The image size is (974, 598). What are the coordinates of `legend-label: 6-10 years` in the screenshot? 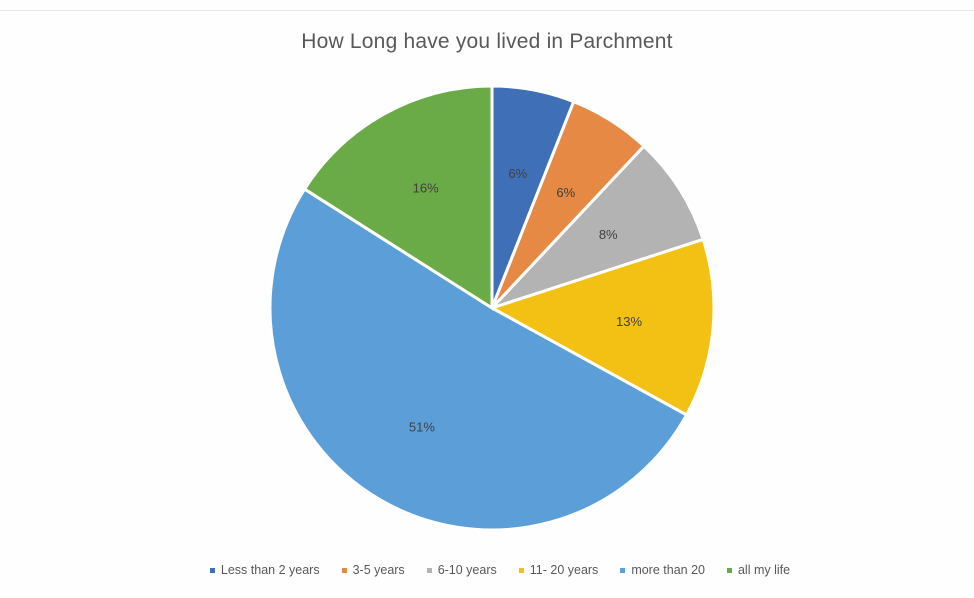 It's located at (467, 570).